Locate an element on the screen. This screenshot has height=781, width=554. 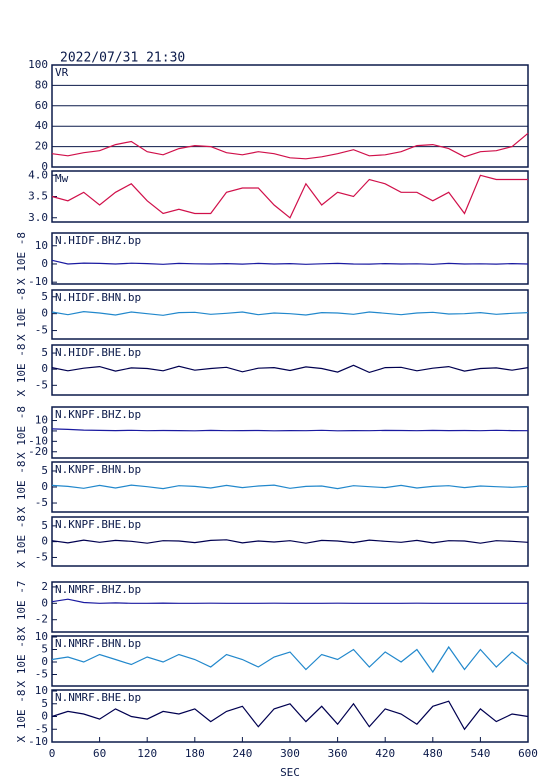
panel-title: Mw is located at coordinates (62, 178).